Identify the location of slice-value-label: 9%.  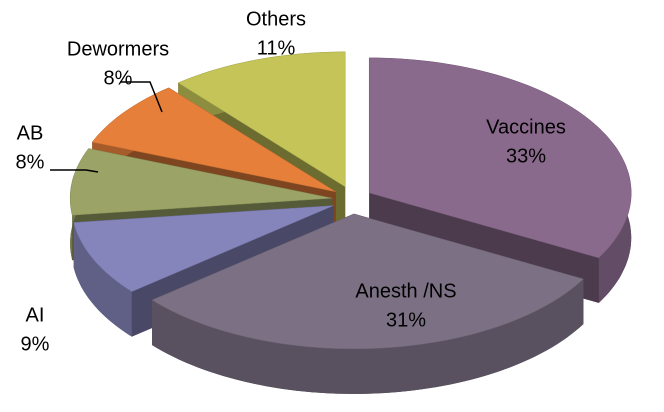
(35, 344).